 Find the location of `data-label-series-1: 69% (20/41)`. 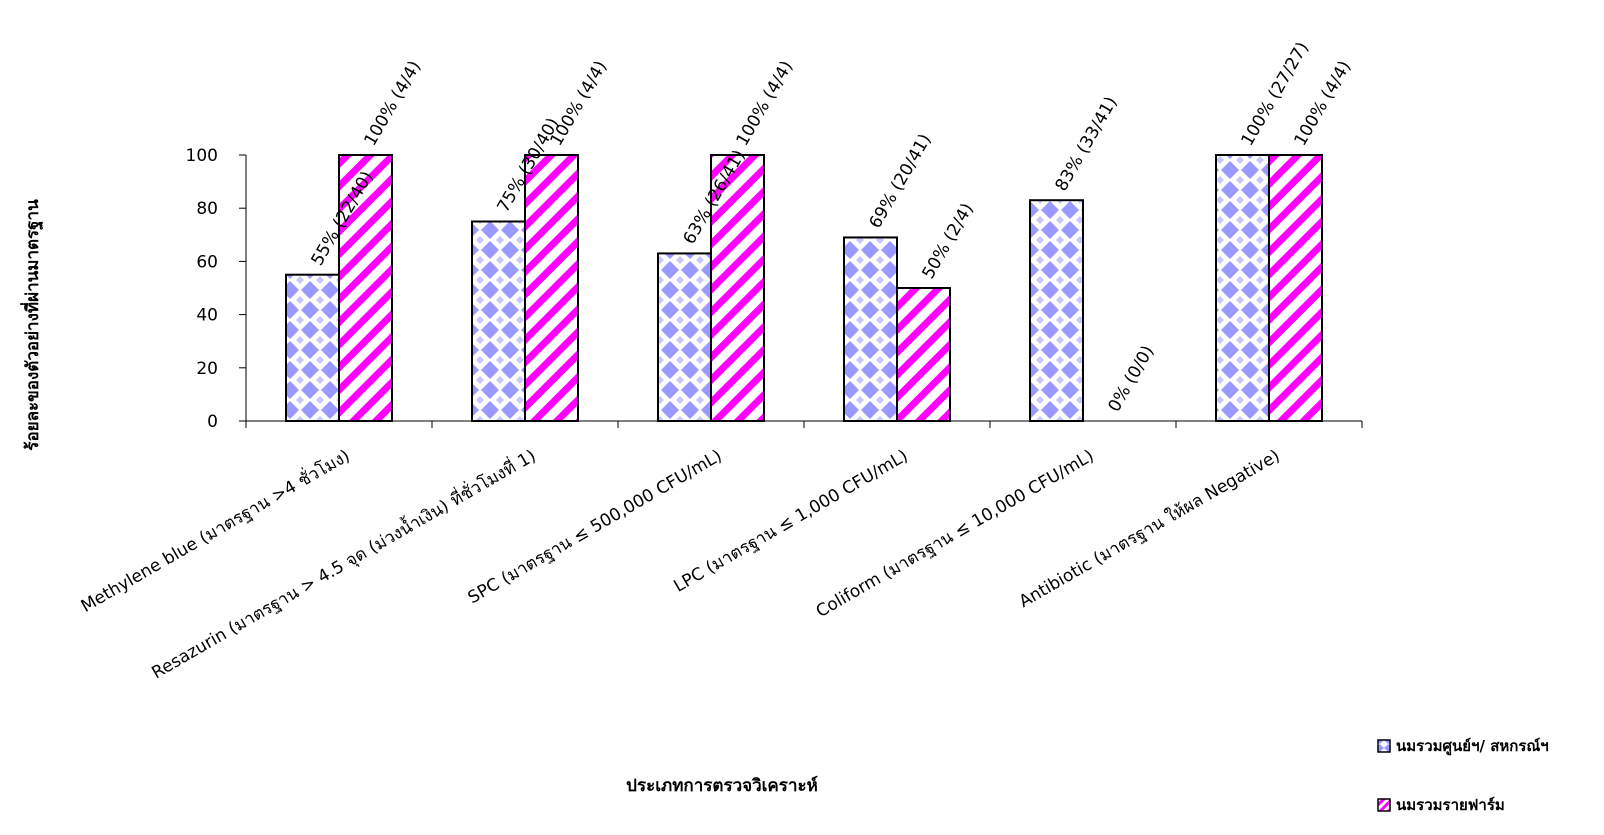

data-label-series-1: 69% (20/41) is located at coordinates (901, 181).